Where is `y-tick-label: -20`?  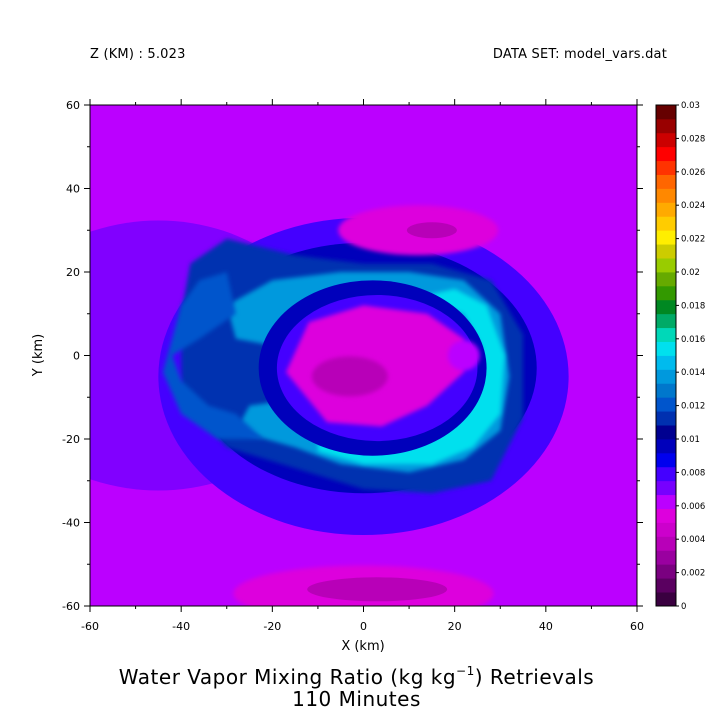
y-tick-label: -20 is located at coordinates (71, 439).